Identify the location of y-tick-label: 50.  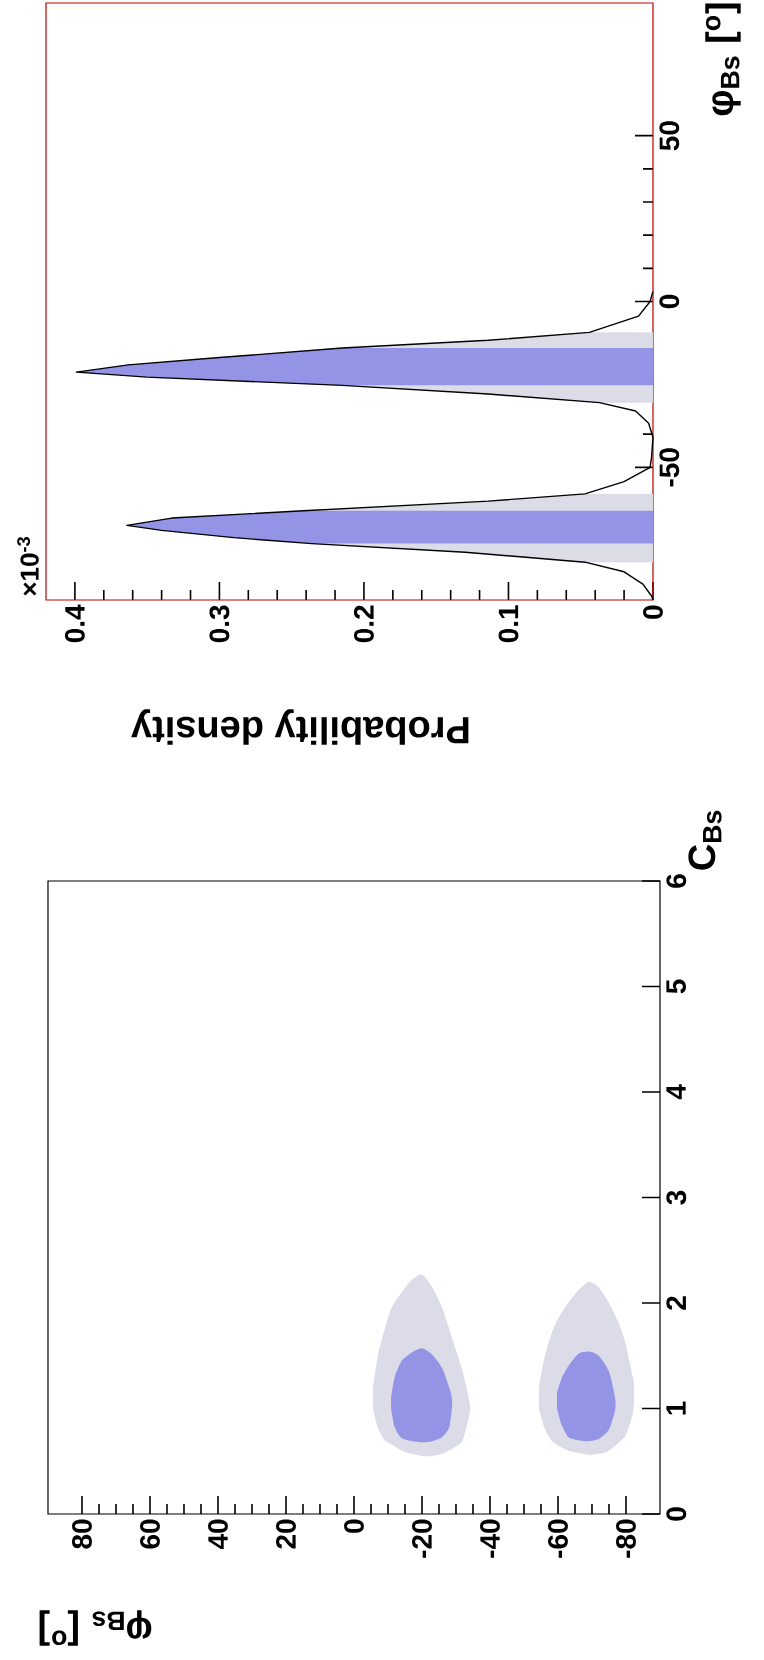
(669, 136).